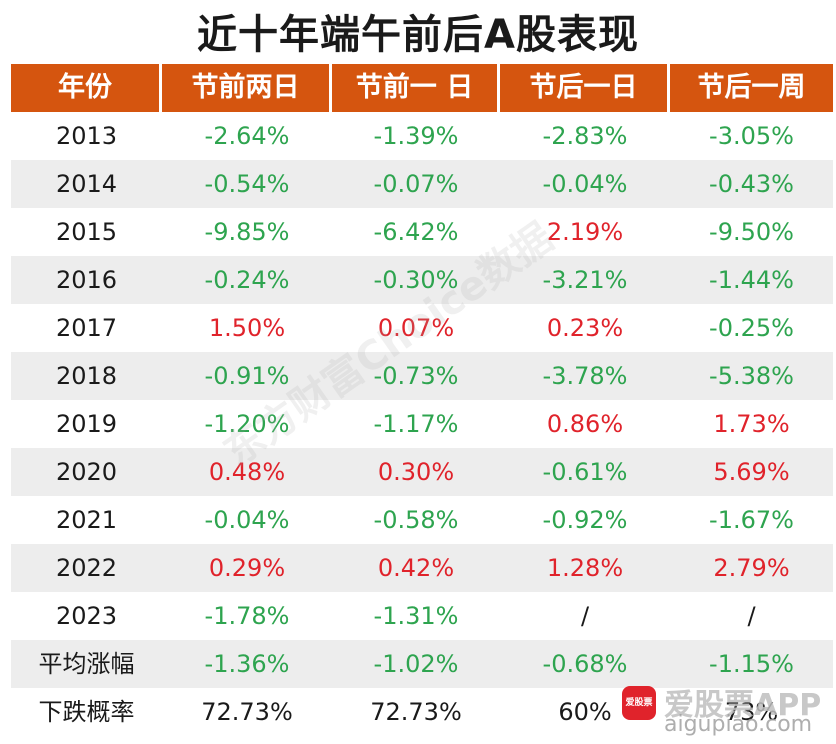  Describe the element at coordinates (751, 232) in the screenshot. I see `value-cell: -9.50%` at that location.